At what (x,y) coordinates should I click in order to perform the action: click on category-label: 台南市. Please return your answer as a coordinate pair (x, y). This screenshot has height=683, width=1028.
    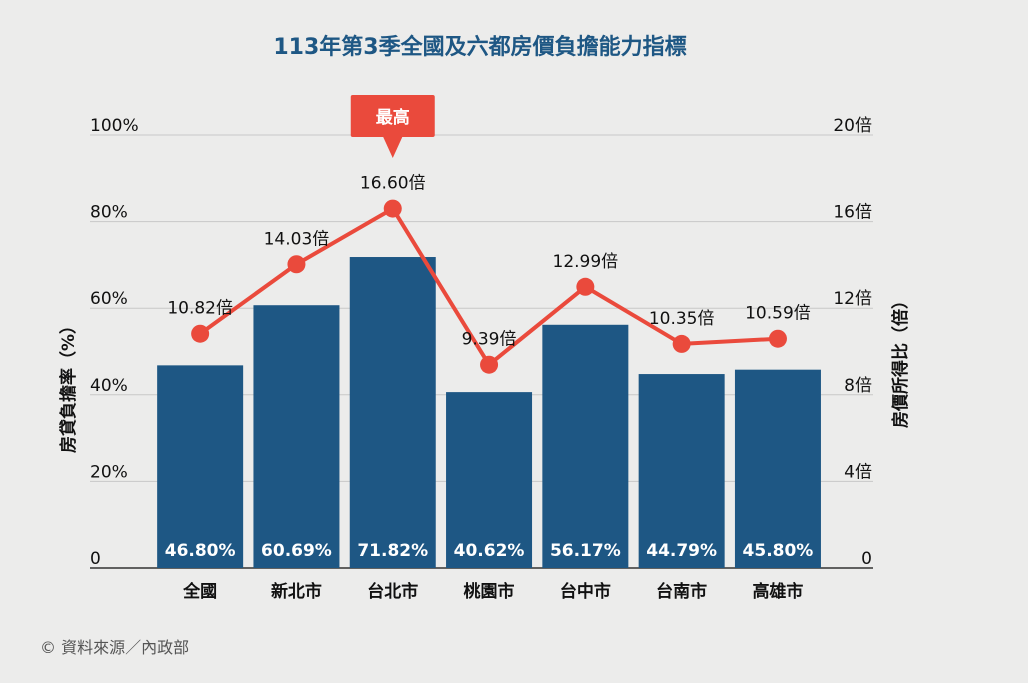
    Looking at the image, I should click on (681, 591).